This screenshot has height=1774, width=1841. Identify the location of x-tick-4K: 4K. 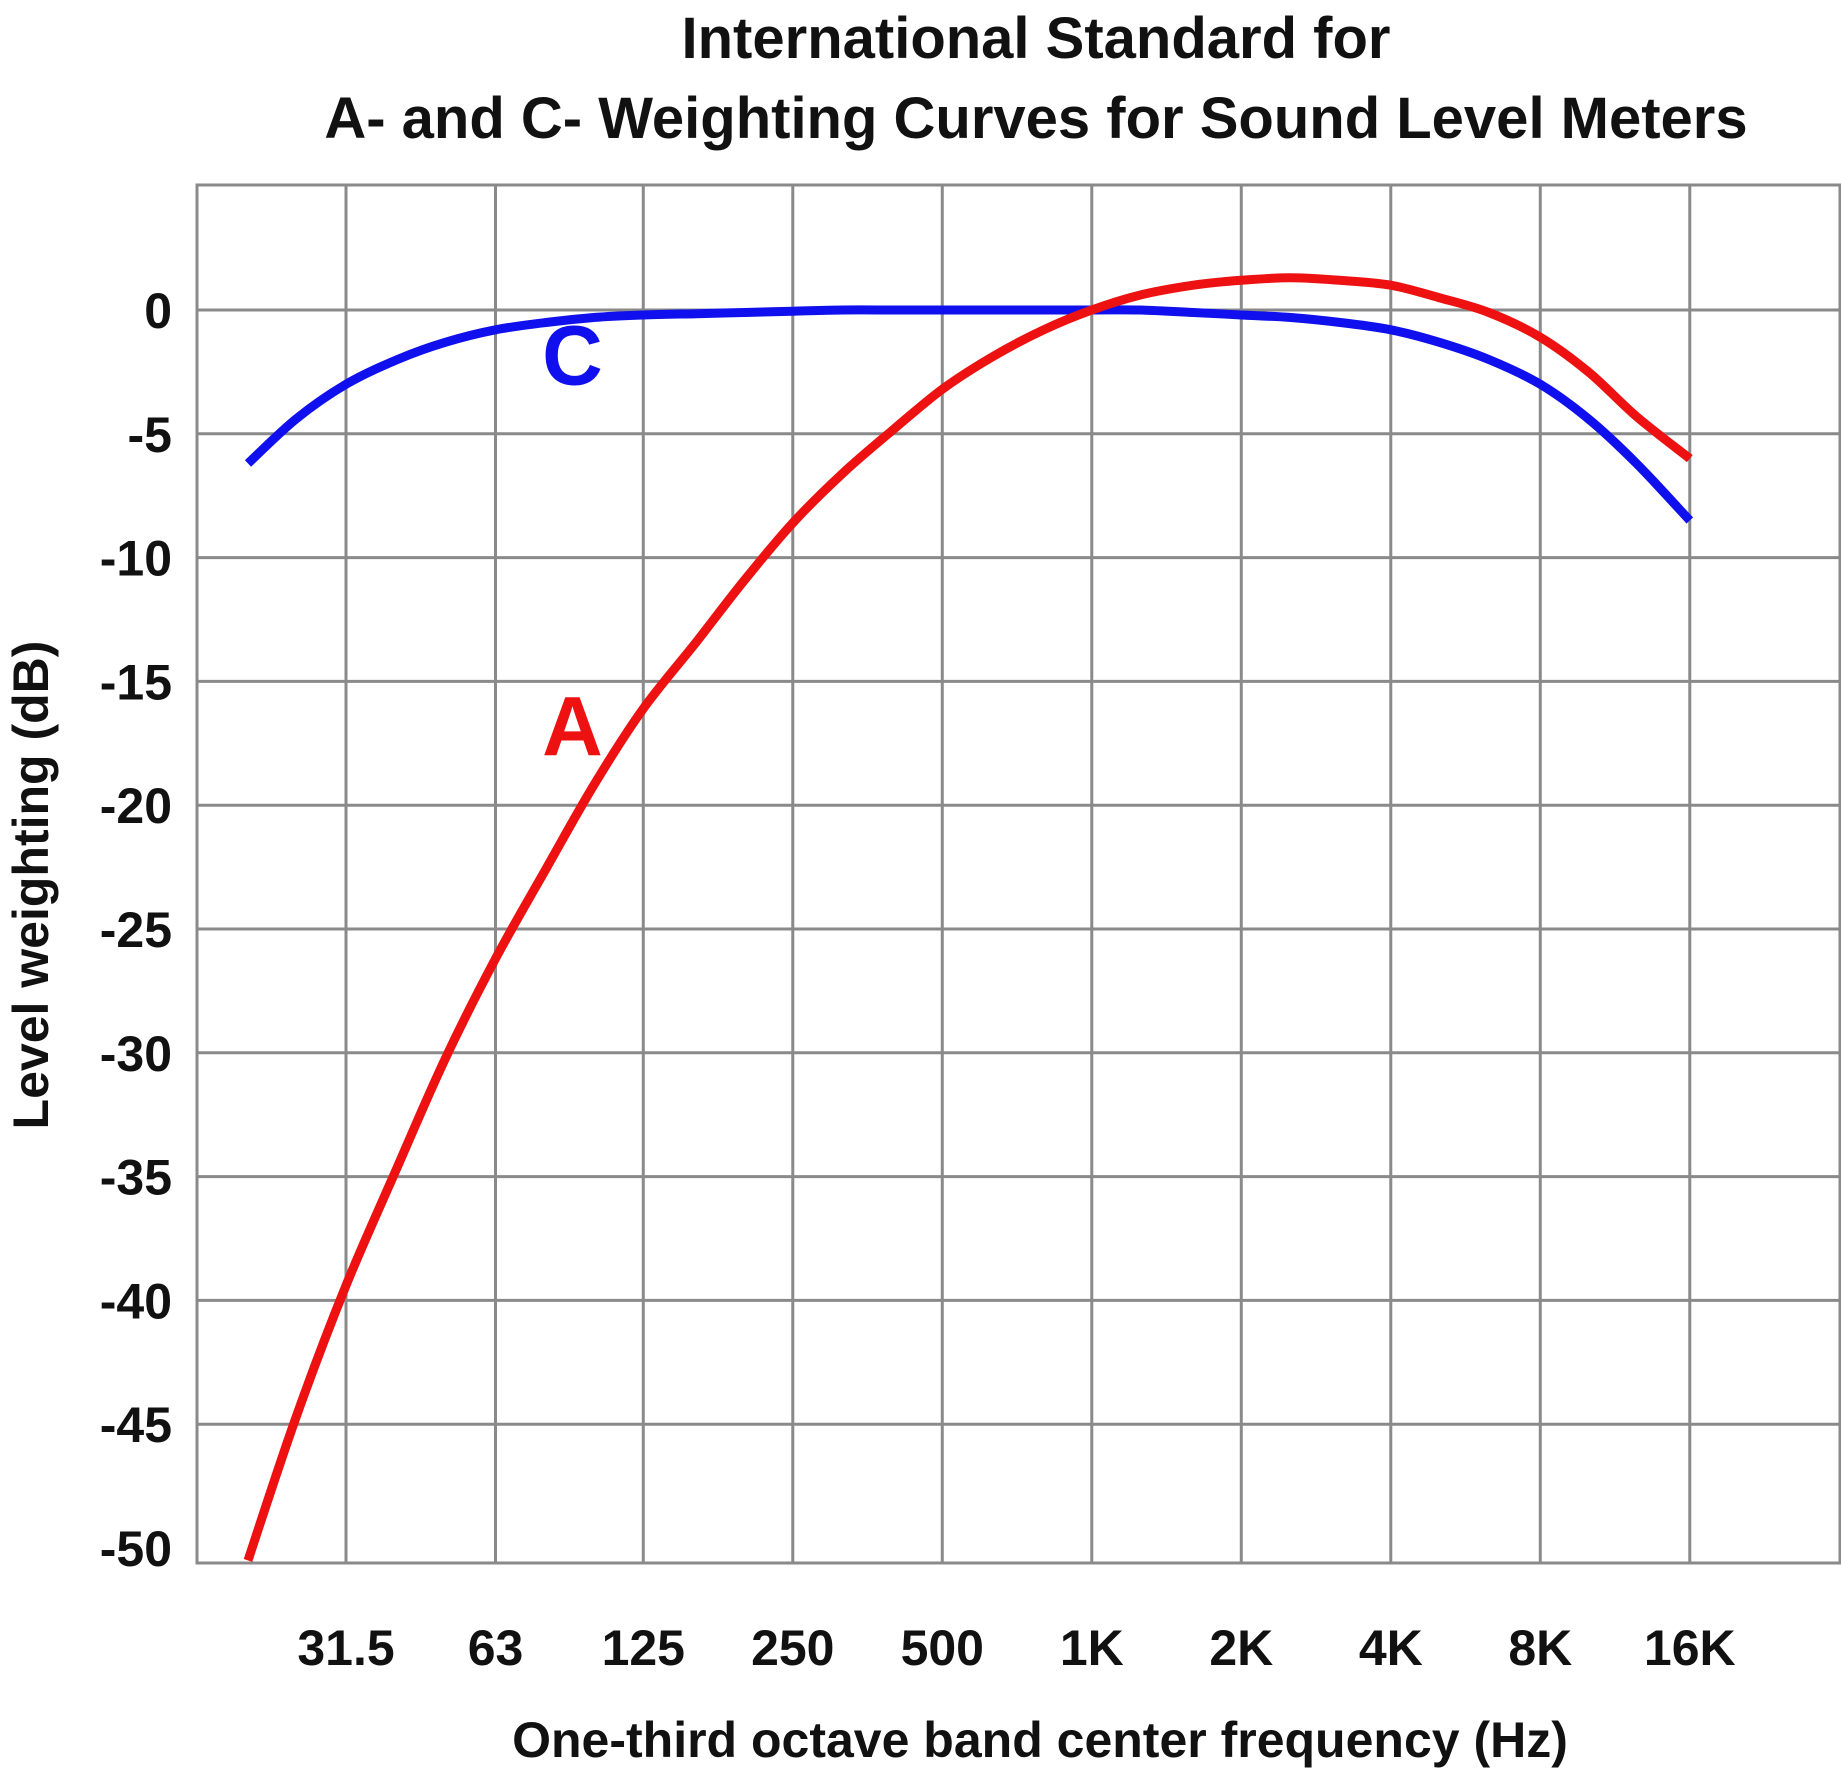
(1391, 1648).